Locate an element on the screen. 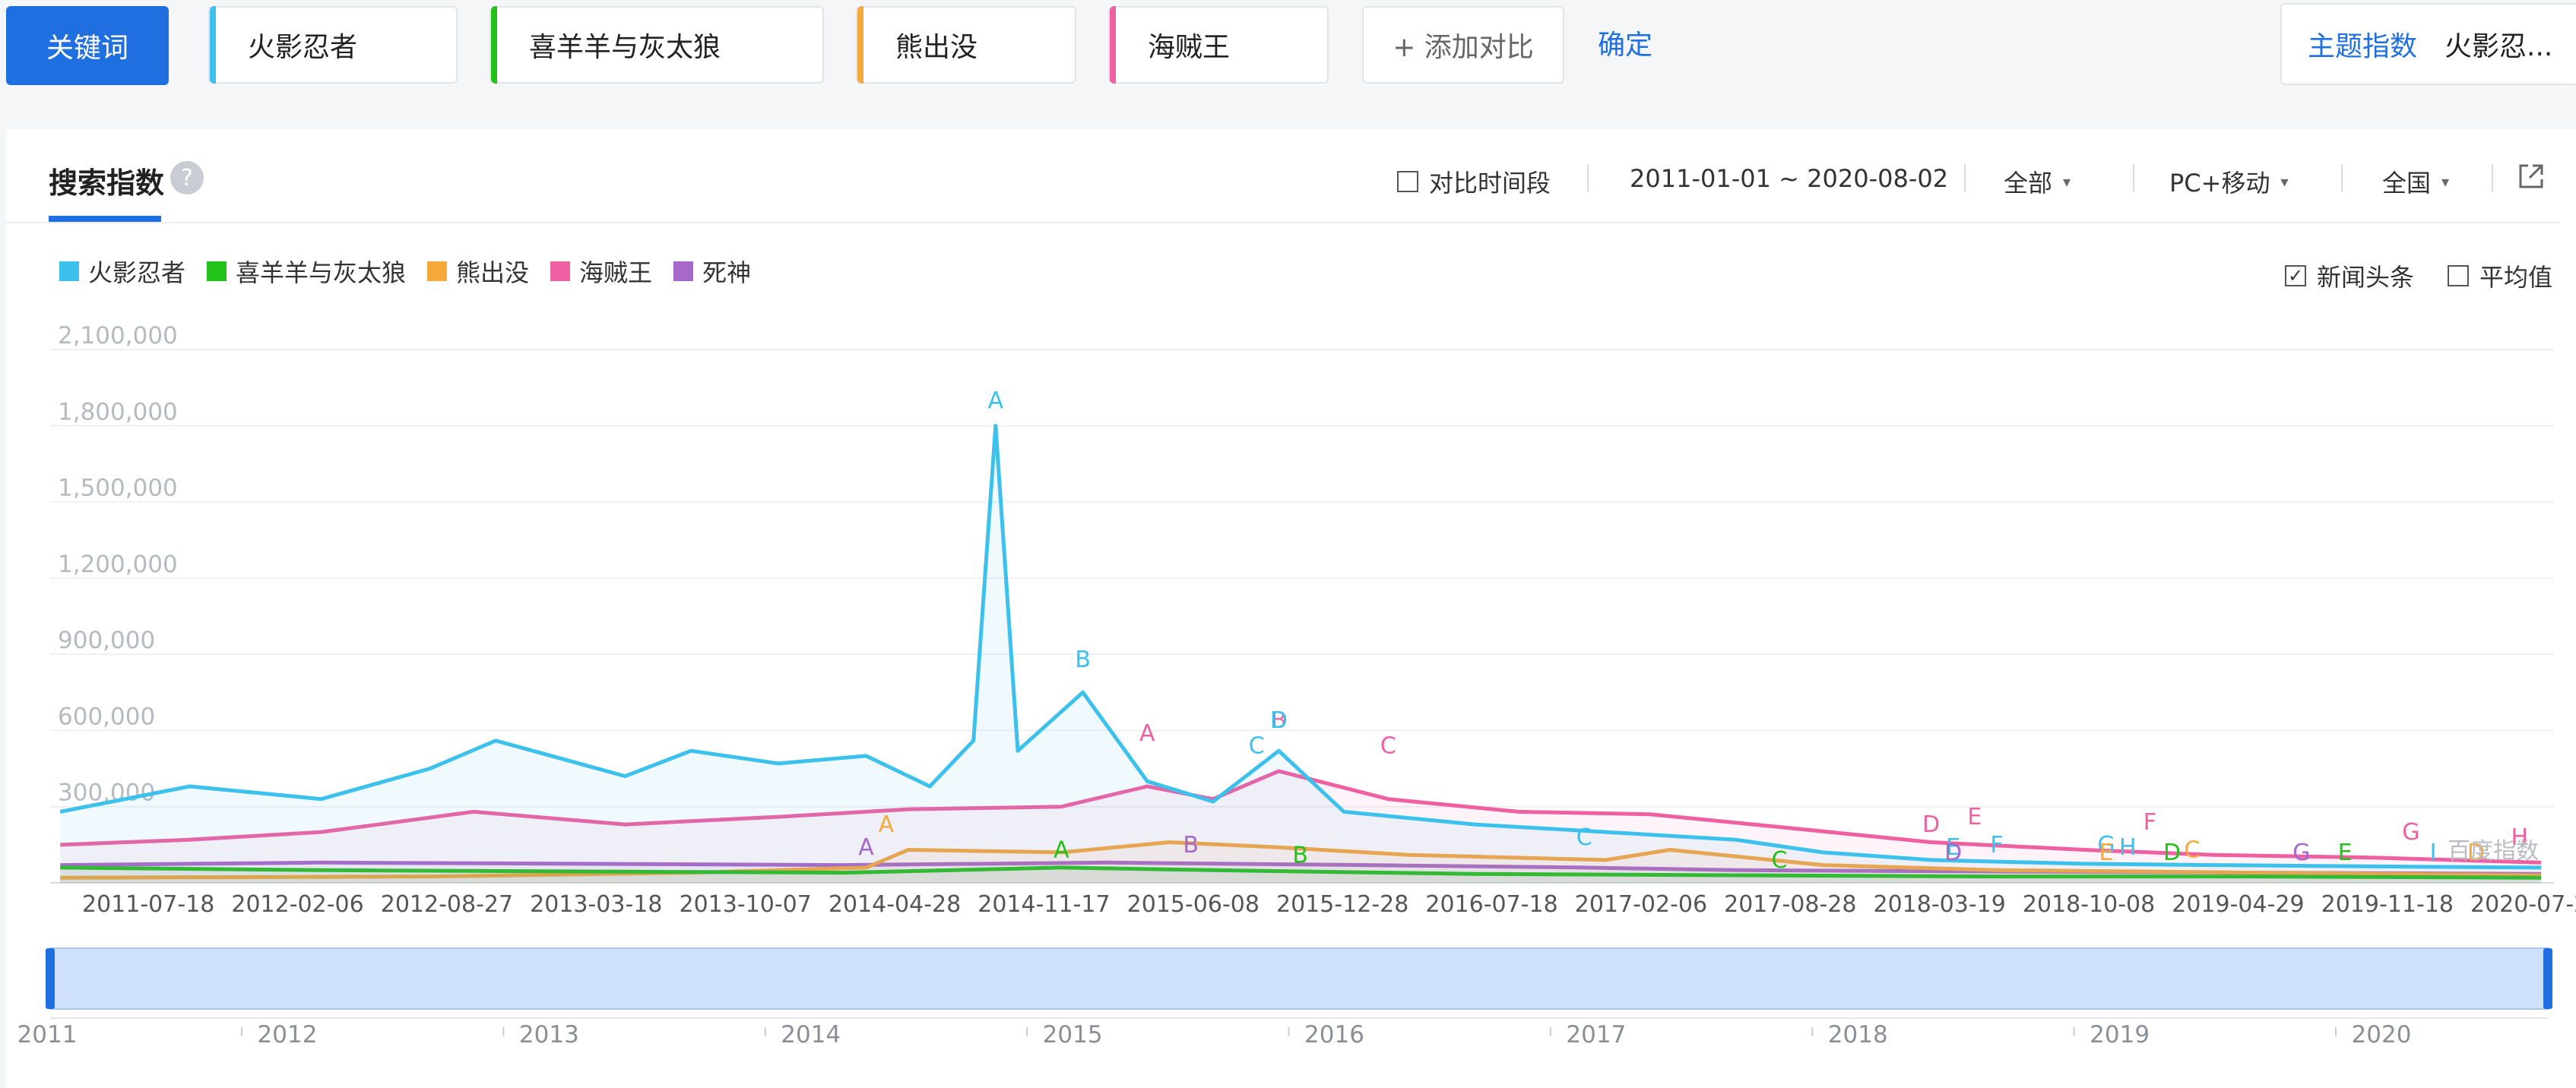 Image resolution: width=2576 pixels, height=1088 pixels. average-label: 平均值 is located at coordinates (2516, 277).